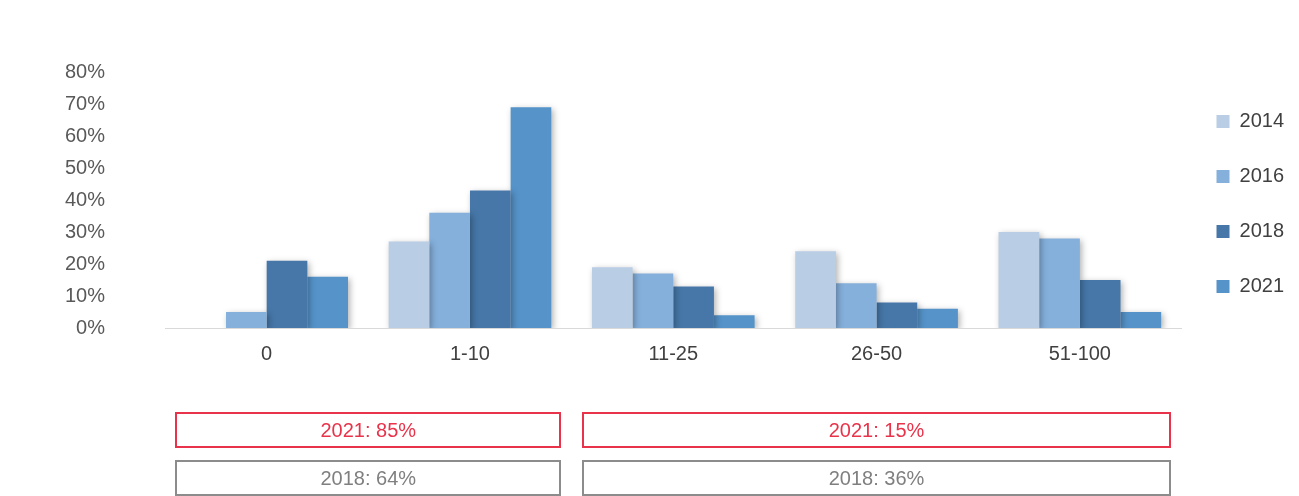 This screenshot has width=1299, height=496. What do you see at coordinates (1262, 285) in the screenshot?
I see `legend-label: 2021` at bounding box center [1262, 285].